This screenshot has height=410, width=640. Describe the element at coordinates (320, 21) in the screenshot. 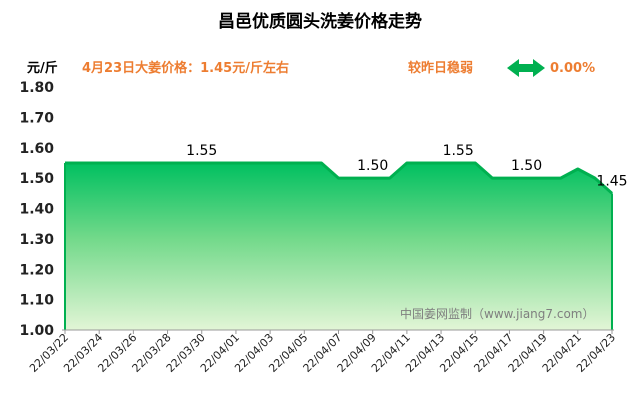

I see `chart-title: 昌邑优质圆头洗姜价格走势` at that location.